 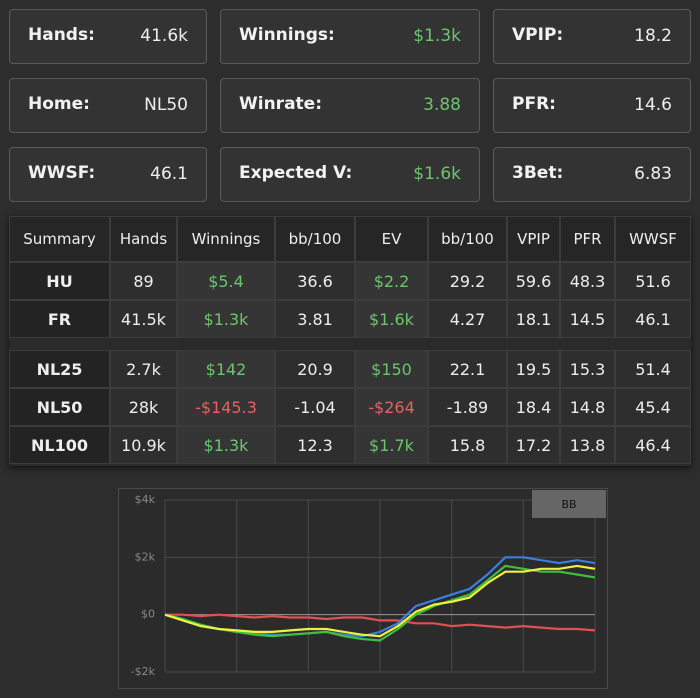 I want to click on stat-label: Winrate:, so click(x=280, y=104).